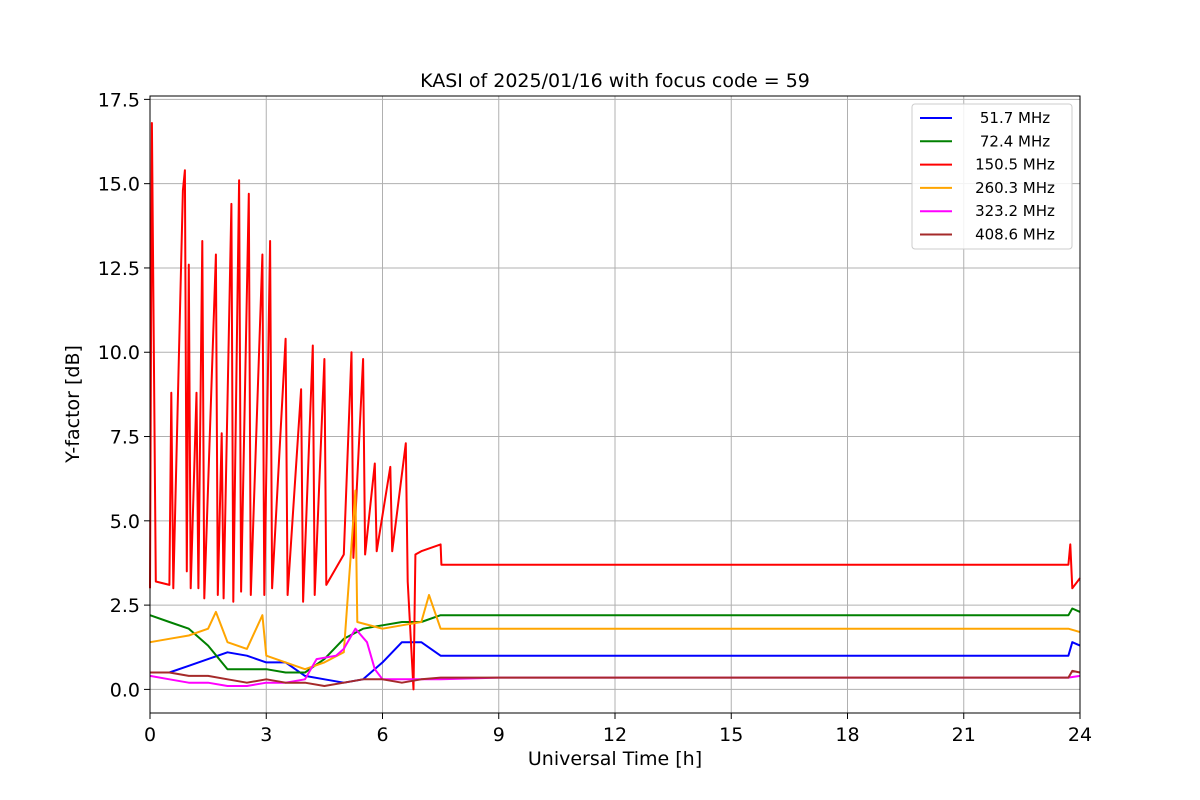 This screenshot has width=1200, height=800. What do you see at coordinates (615, 81) in the screenshot?
I see `chart-title: KASI of 2025/01/16 with focus code = 59` at bounding box center [615, 81].